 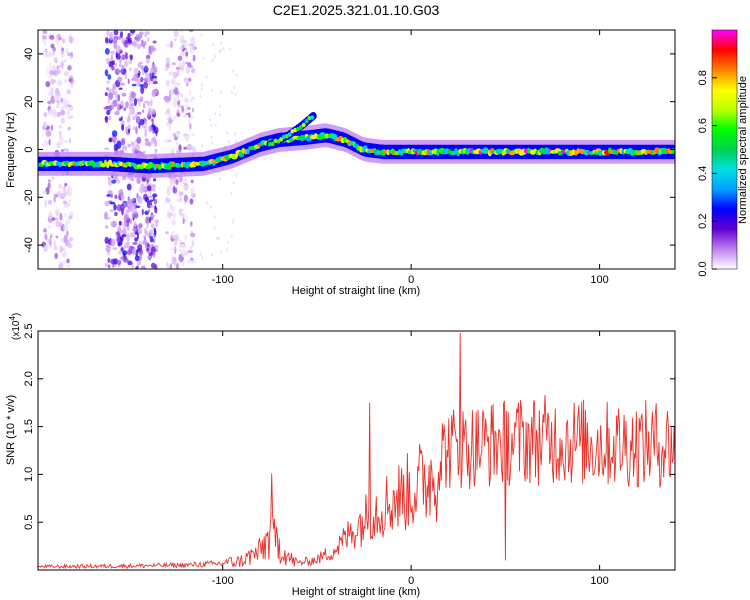 What do you see at coordinates (29, 426) in the screenshot?
I see `y-tick-label: 1.5` at bounding box center [29, 426].